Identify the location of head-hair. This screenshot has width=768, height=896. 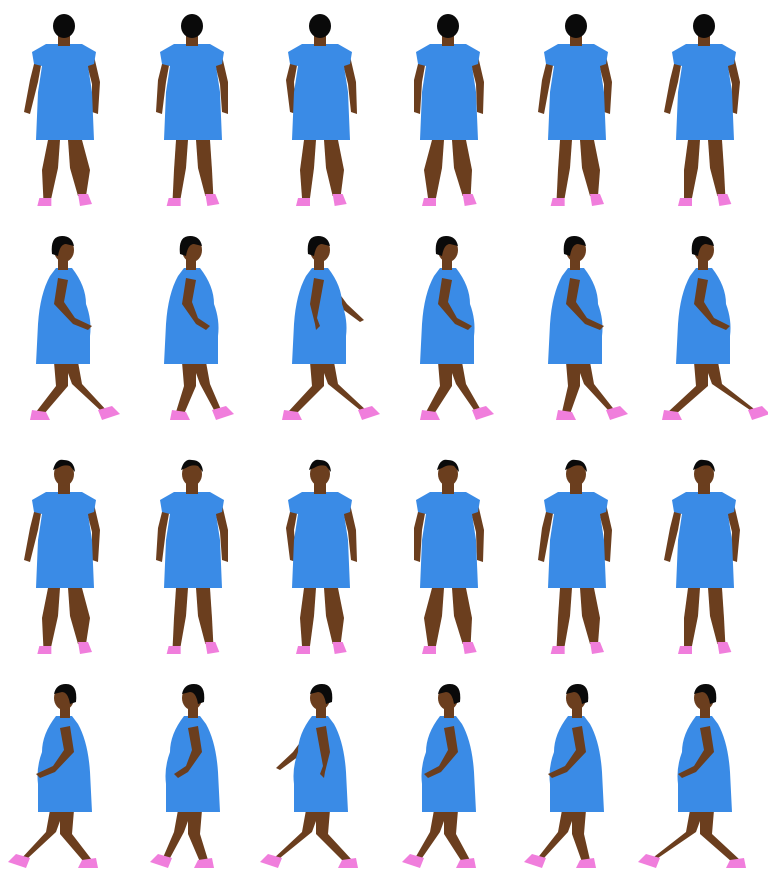
(448, 26).